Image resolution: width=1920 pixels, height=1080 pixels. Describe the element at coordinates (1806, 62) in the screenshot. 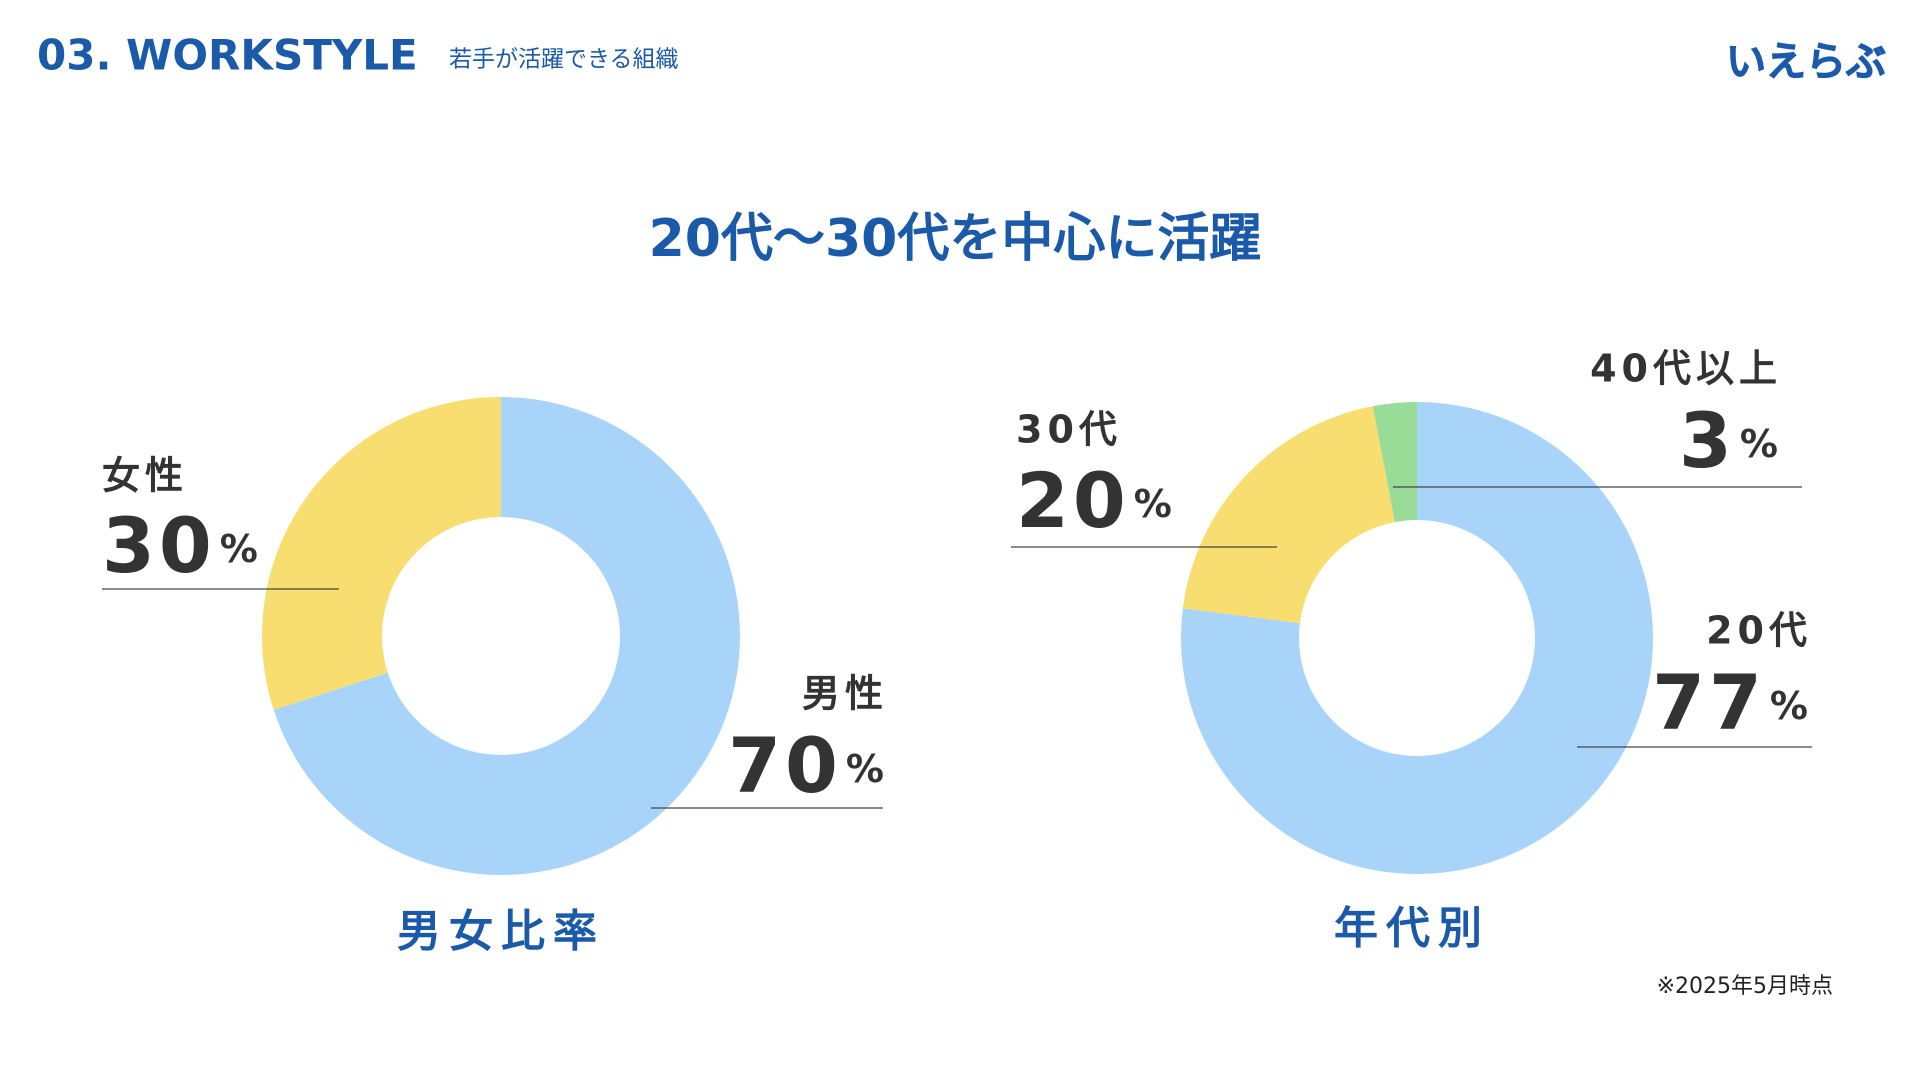

I see `logo: いえらぶ` at that location.